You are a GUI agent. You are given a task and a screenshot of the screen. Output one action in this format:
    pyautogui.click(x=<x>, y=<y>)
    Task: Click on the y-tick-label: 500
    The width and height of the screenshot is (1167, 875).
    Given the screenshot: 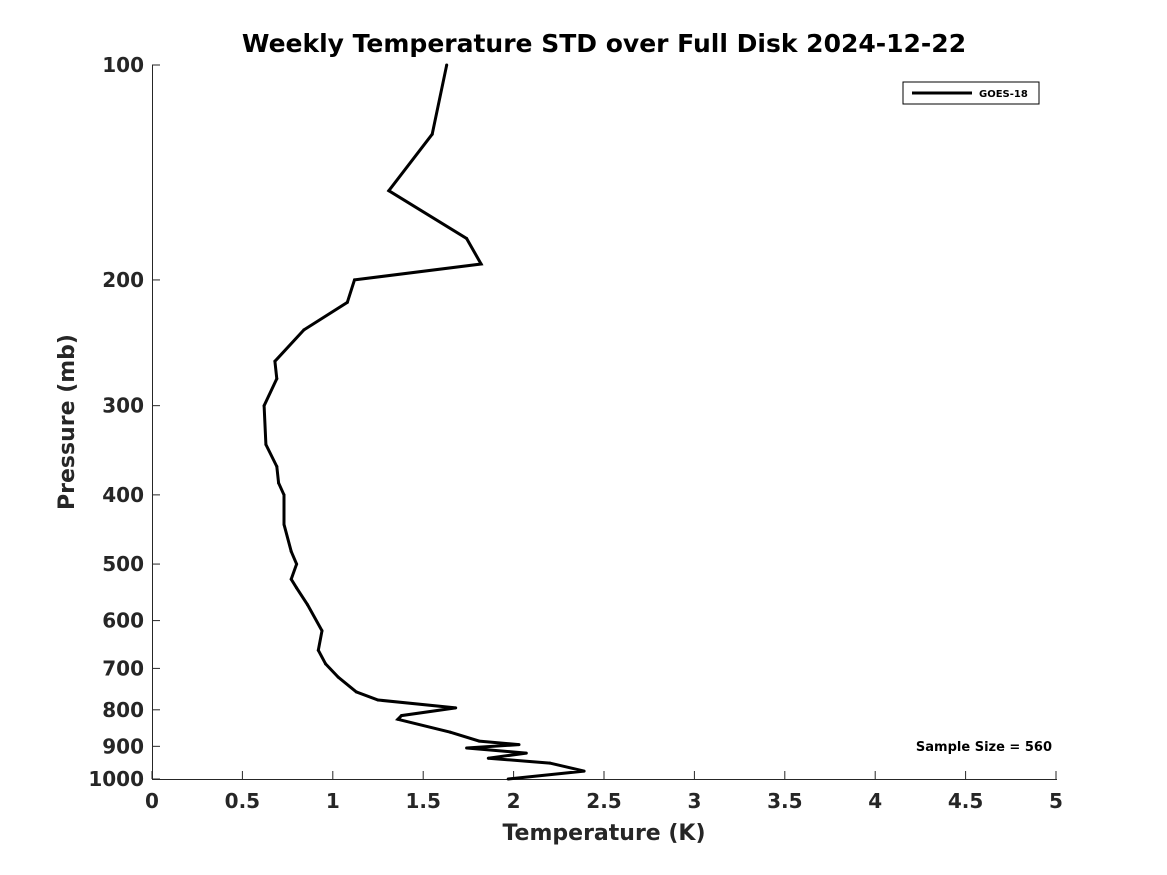 What is the action you would take?
    pyautogui.click(x=123, y=564)
    